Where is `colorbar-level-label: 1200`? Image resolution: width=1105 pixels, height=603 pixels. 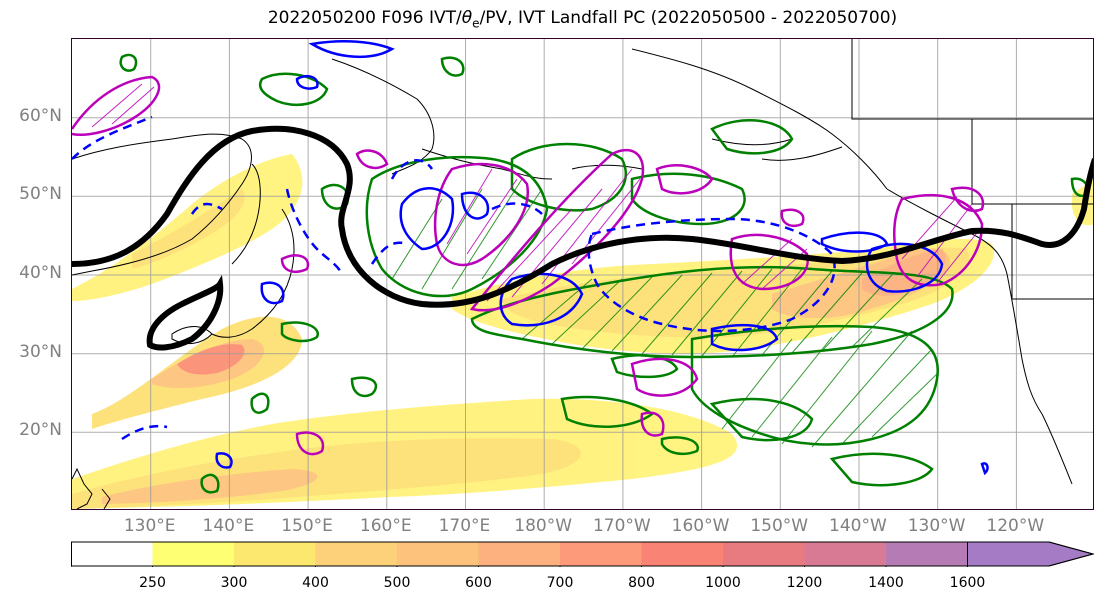
colorbar-level-label: 1200 is located at coordinates (804, 583).